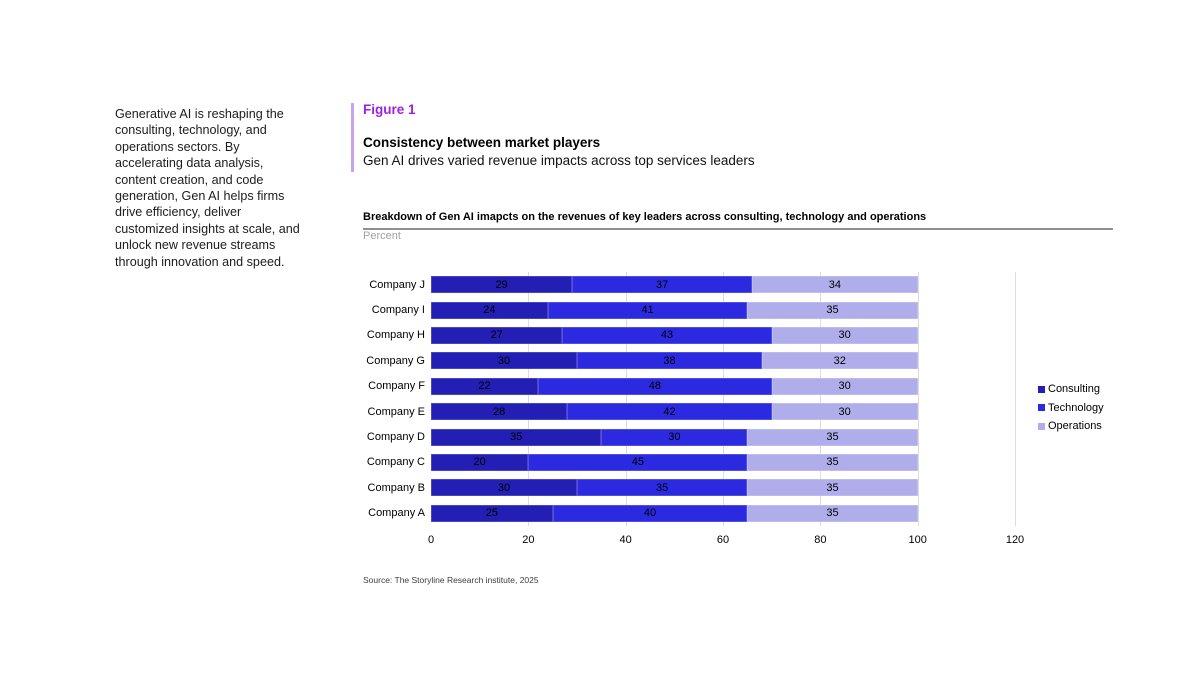  I want to click on chart-row: Company E 28 42 30, so click(689, 411).